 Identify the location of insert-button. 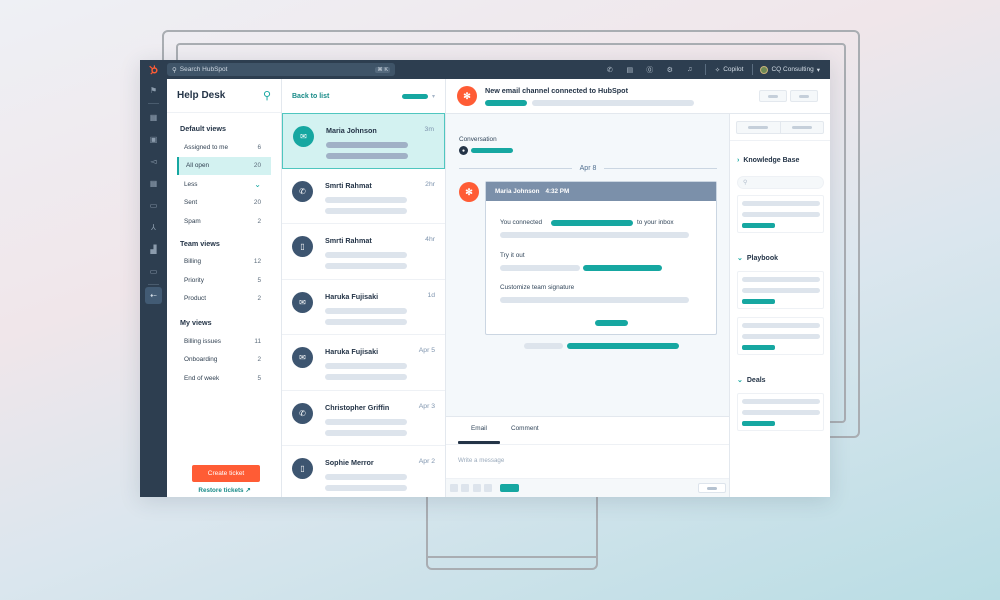
(509, 488).